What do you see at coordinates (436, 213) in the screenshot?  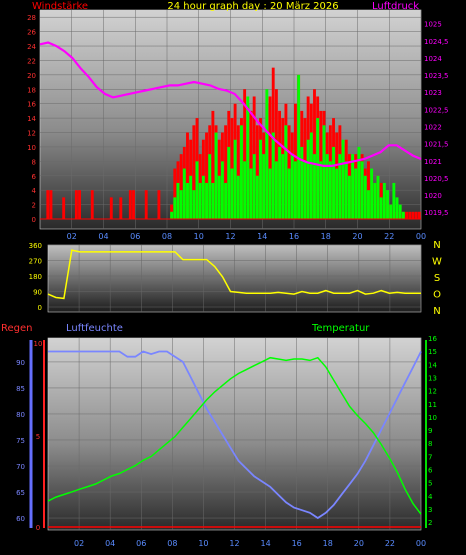 I see `pressure-tick-label: 1019,5` at bounding box center [436, 213].